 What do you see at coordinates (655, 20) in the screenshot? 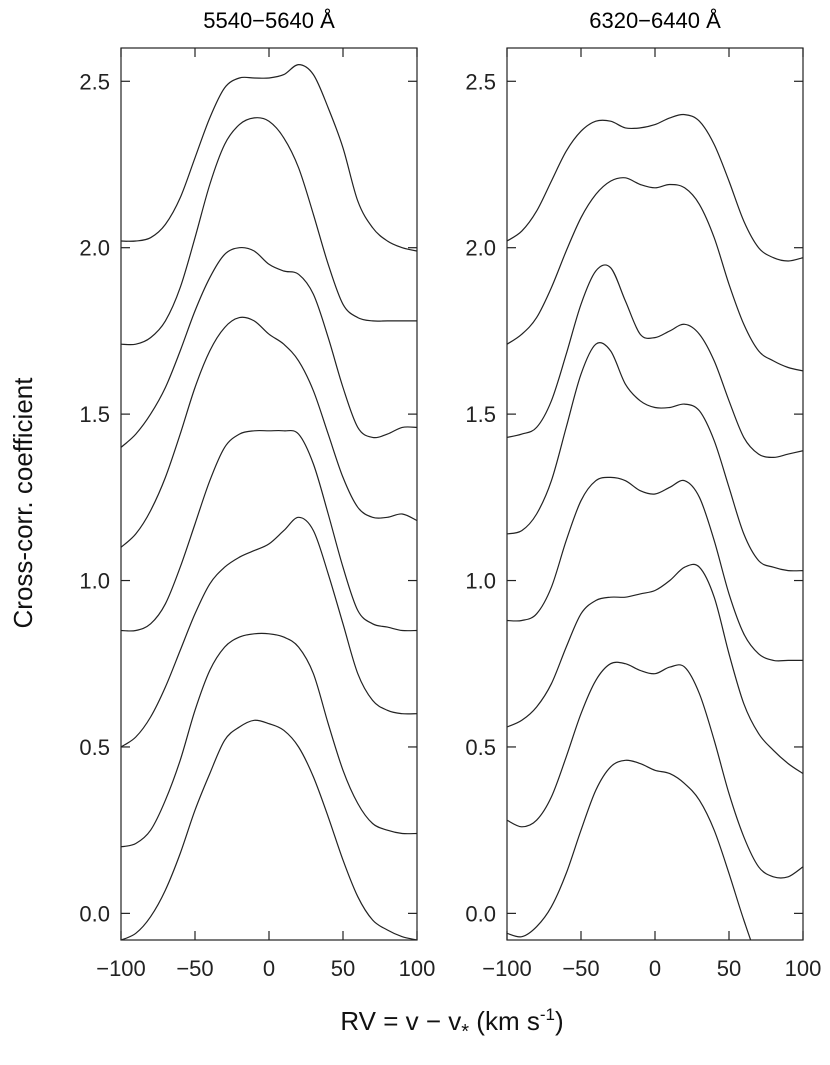
I see `panel-2-title: 6320−6440 Å` at bounding box center [655, 20].